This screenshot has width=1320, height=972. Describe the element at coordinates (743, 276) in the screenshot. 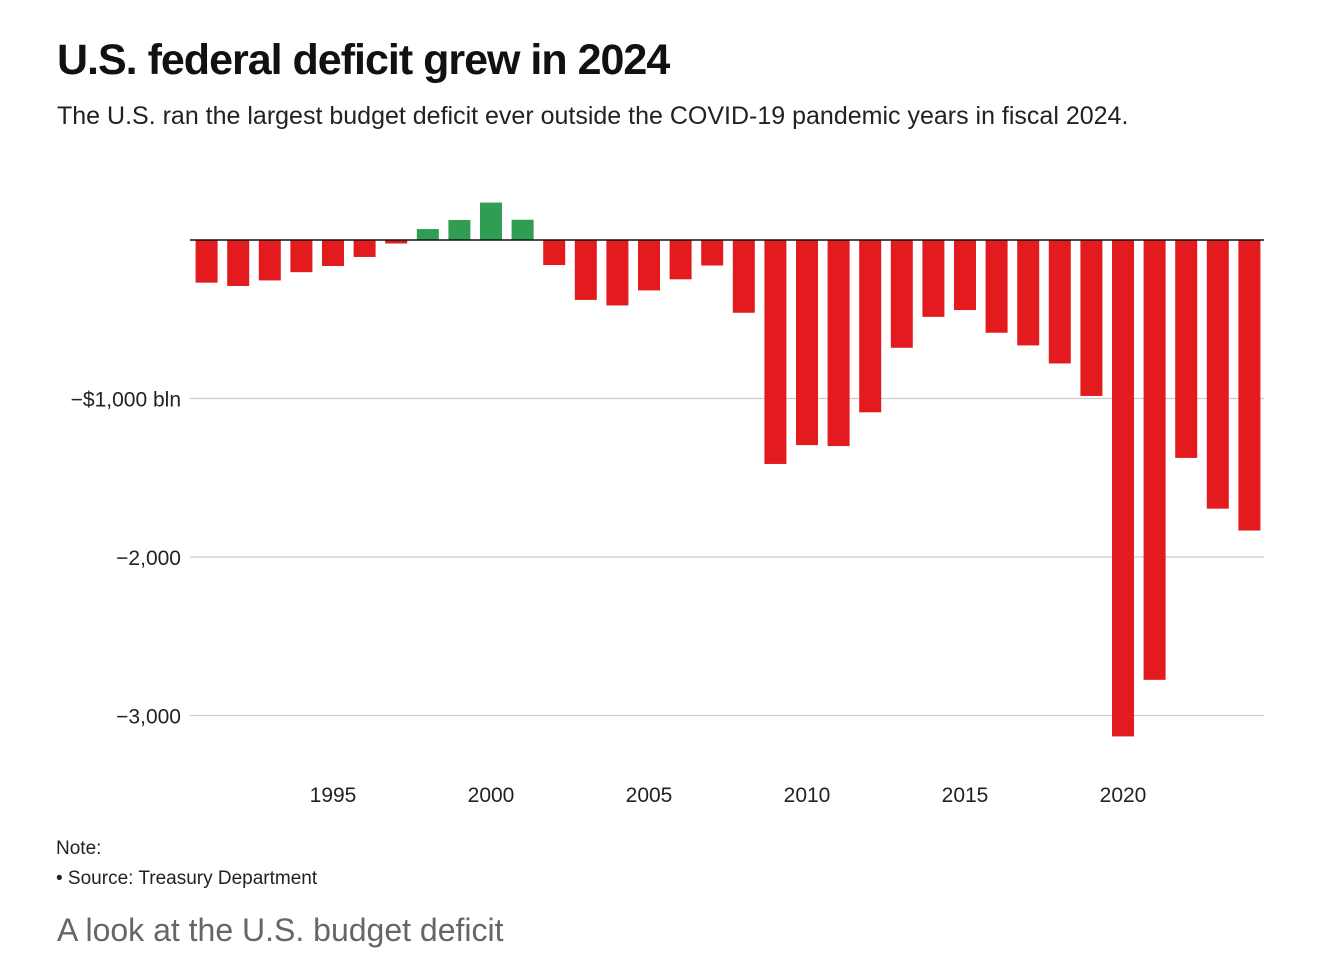

I see `bar-2008` at that location.